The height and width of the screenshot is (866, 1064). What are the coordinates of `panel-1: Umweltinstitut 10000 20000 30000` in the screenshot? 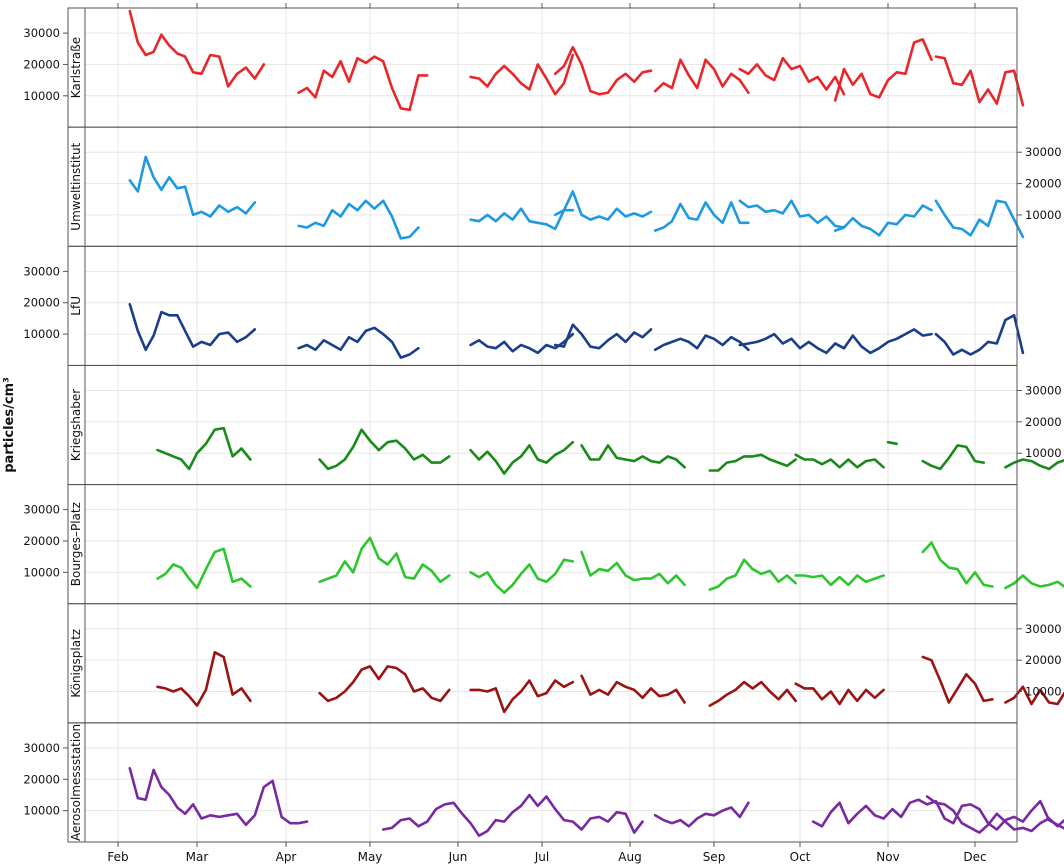 It's located at (564, 186).